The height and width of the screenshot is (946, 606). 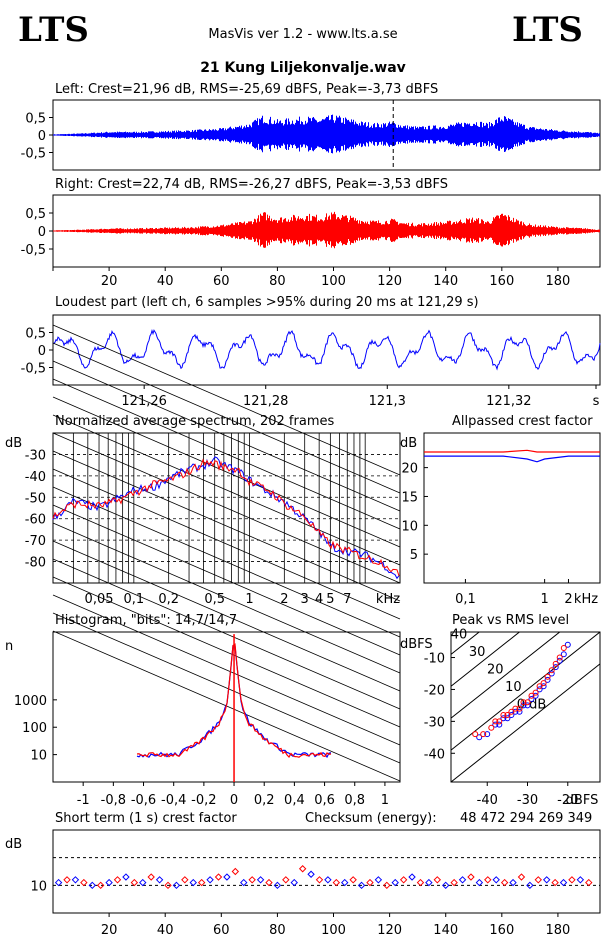 I want to click on loudest-waveform, so click(x=326, y=350).